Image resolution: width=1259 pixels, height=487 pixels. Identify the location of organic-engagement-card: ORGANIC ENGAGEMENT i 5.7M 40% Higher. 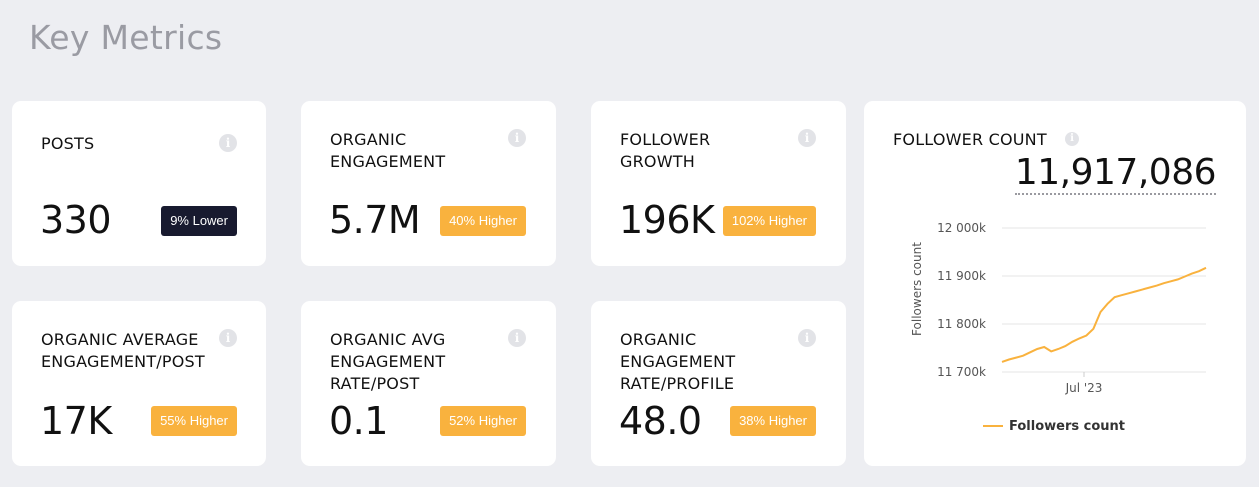
(428, 183).